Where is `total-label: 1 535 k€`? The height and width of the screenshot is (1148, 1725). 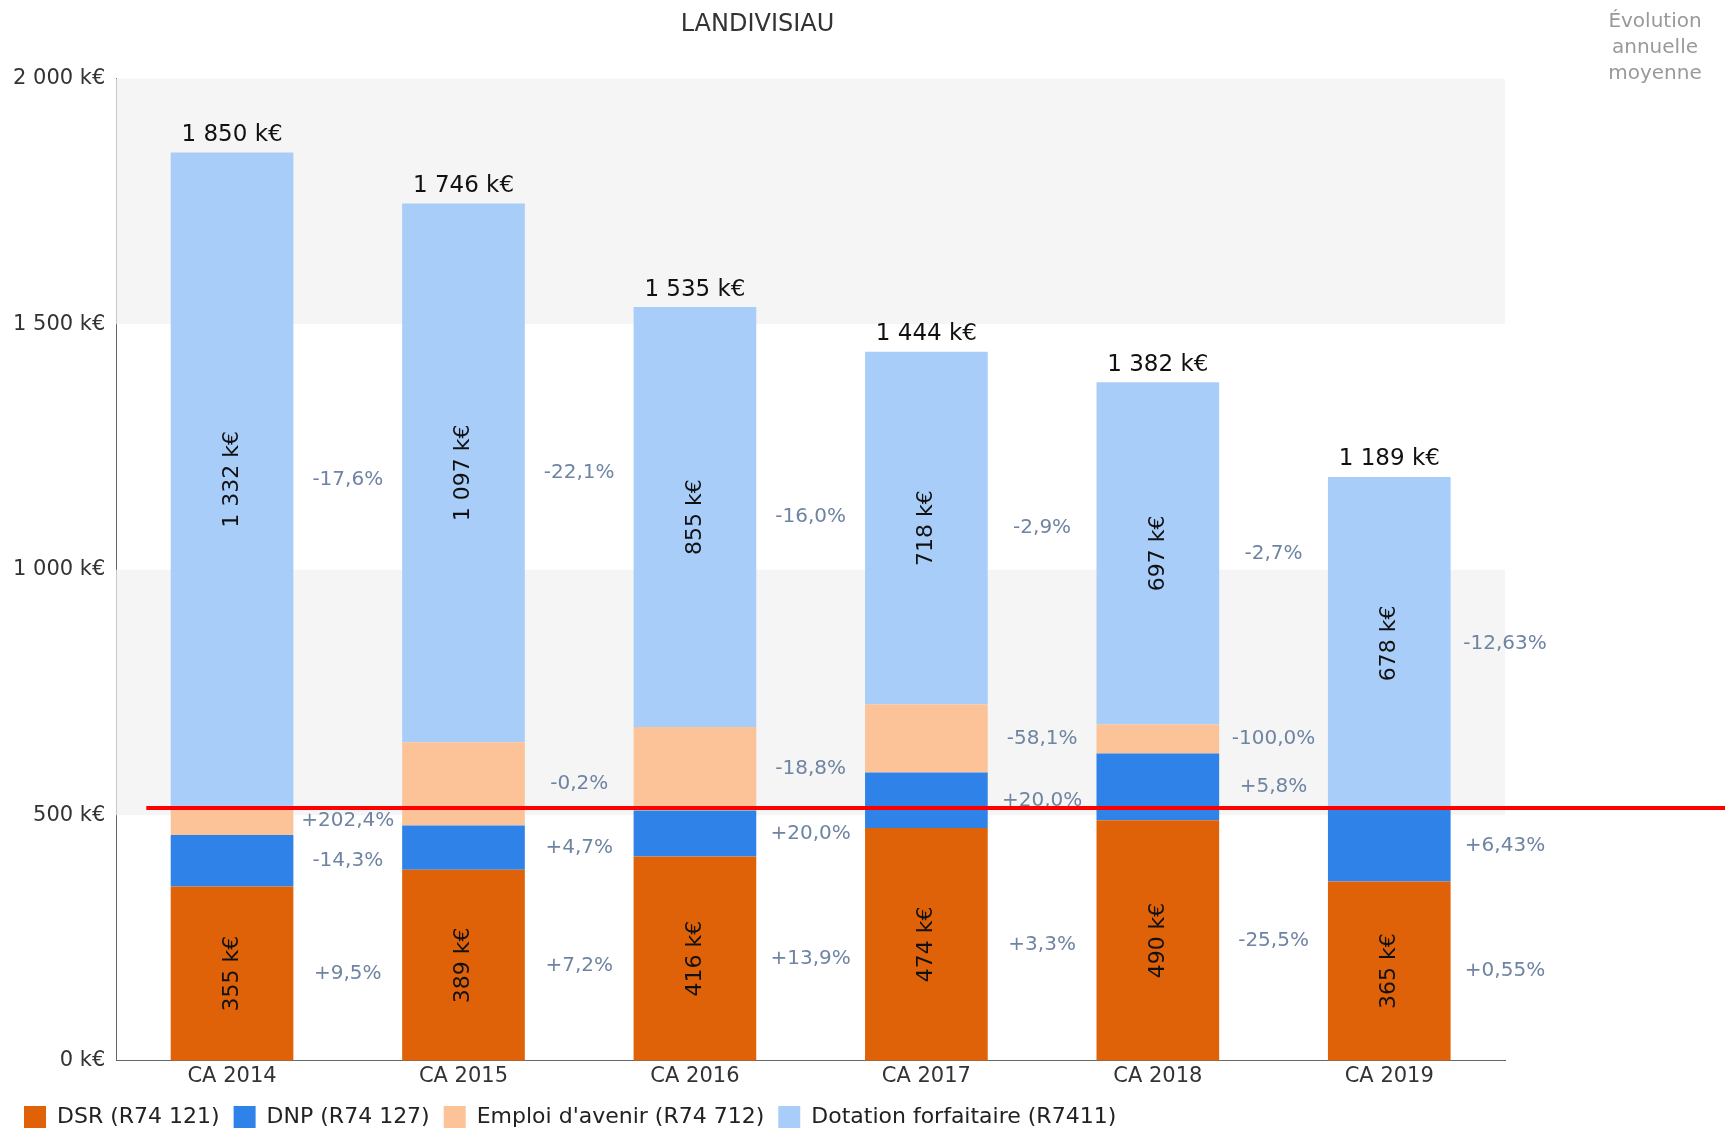 total-label: 1 535 k€ is located at coordinates (695, 287).